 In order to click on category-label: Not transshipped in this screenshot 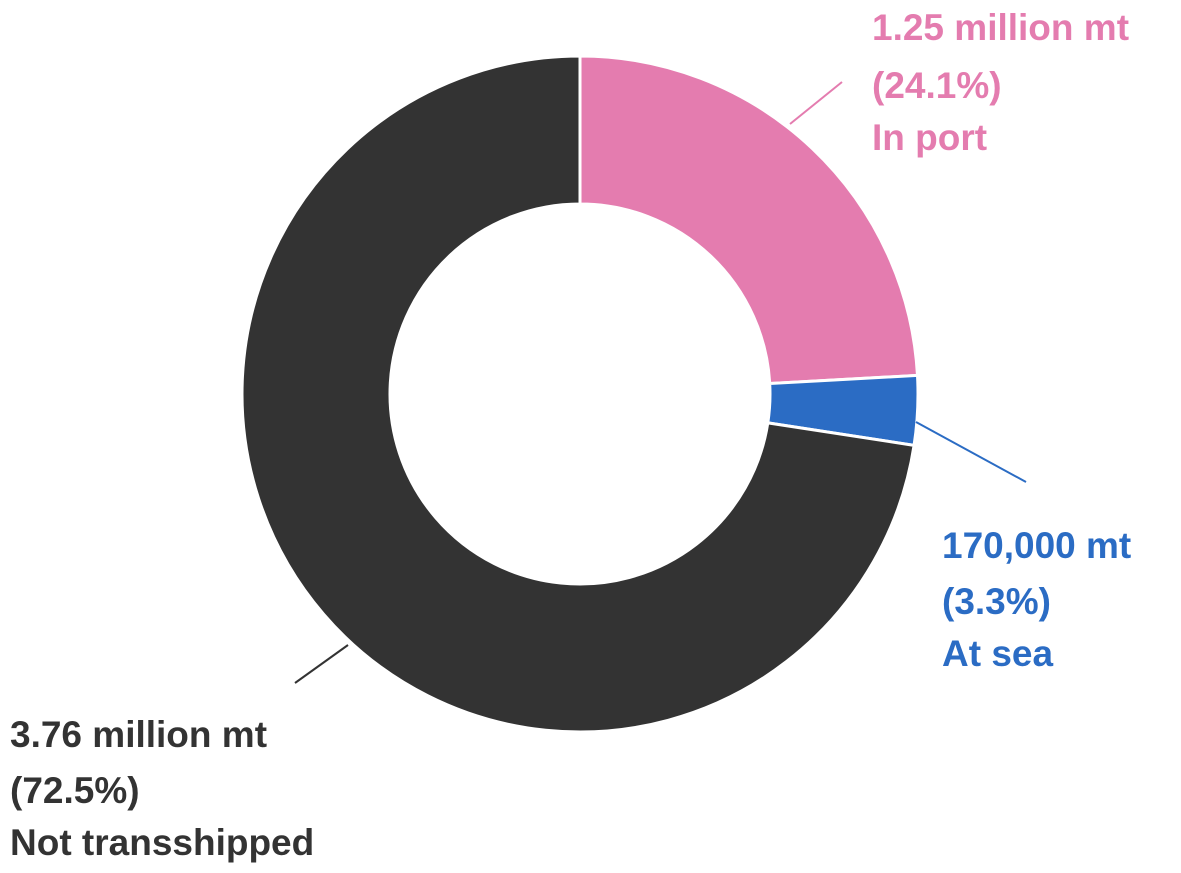, I will do `click(162, 842)`.